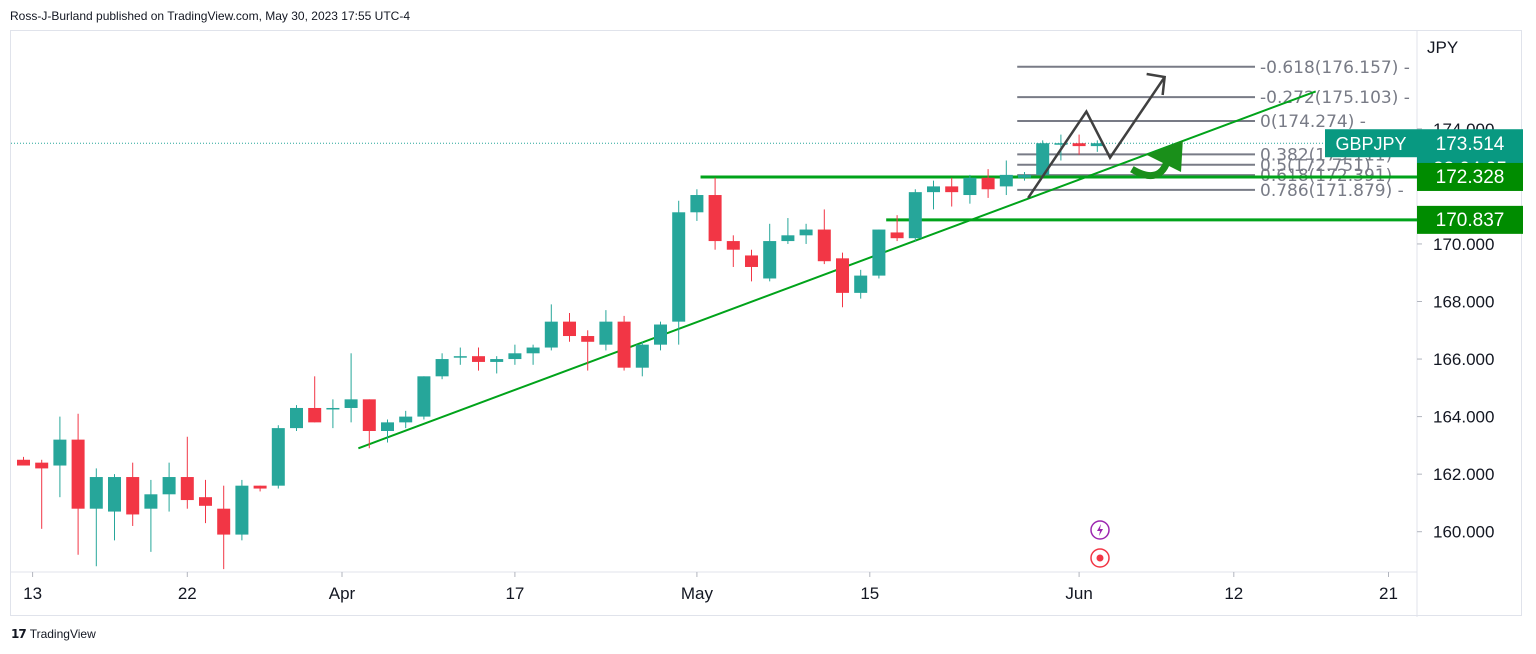  What do you see at coordinates (1100, 558) in the screenshot?
I see `event-dot-icon` at bounding box center [1100, 558].